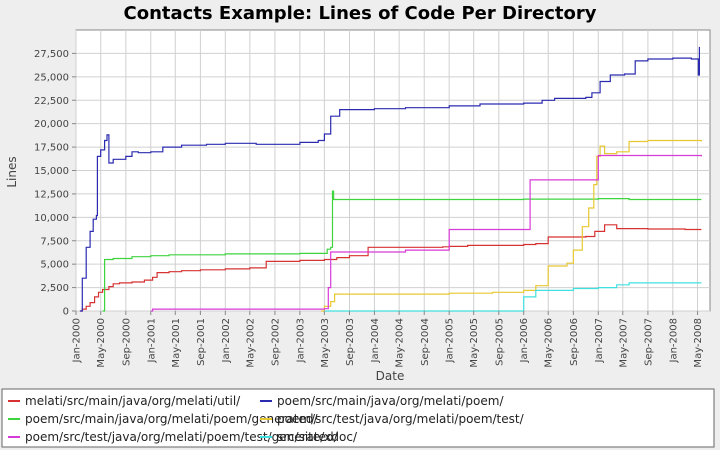  Describe the element at coordinates (425, 342) in the screenshot. I see `x-tick-label: Sep-2004` at that location.